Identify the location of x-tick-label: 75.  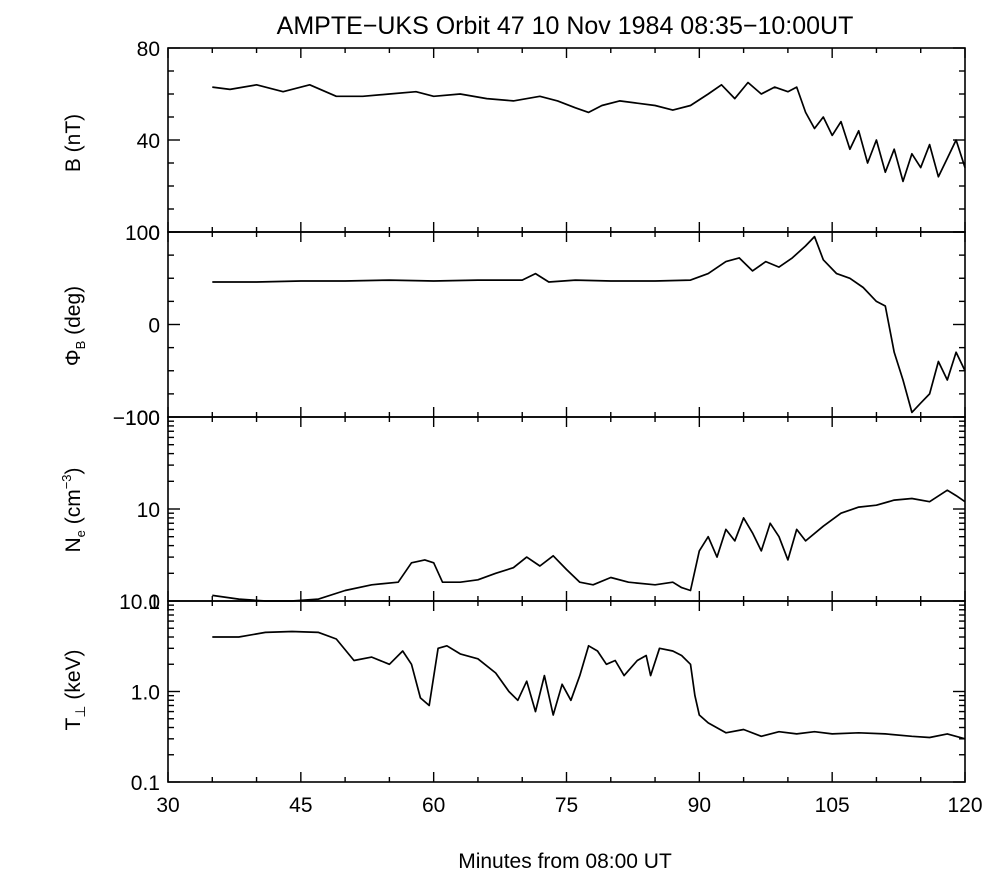
(566, 805).